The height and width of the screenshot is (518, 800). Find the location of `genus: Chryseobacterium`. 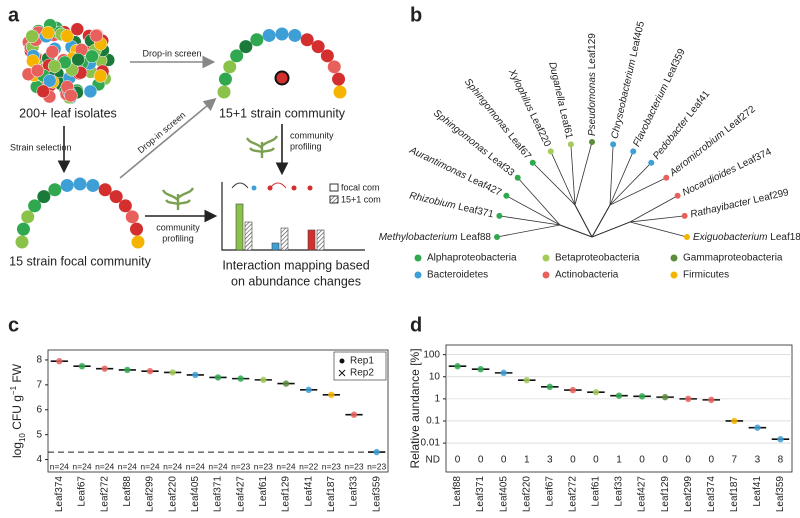

genus: Chryseobacterium is located at coordinates (623, 99).